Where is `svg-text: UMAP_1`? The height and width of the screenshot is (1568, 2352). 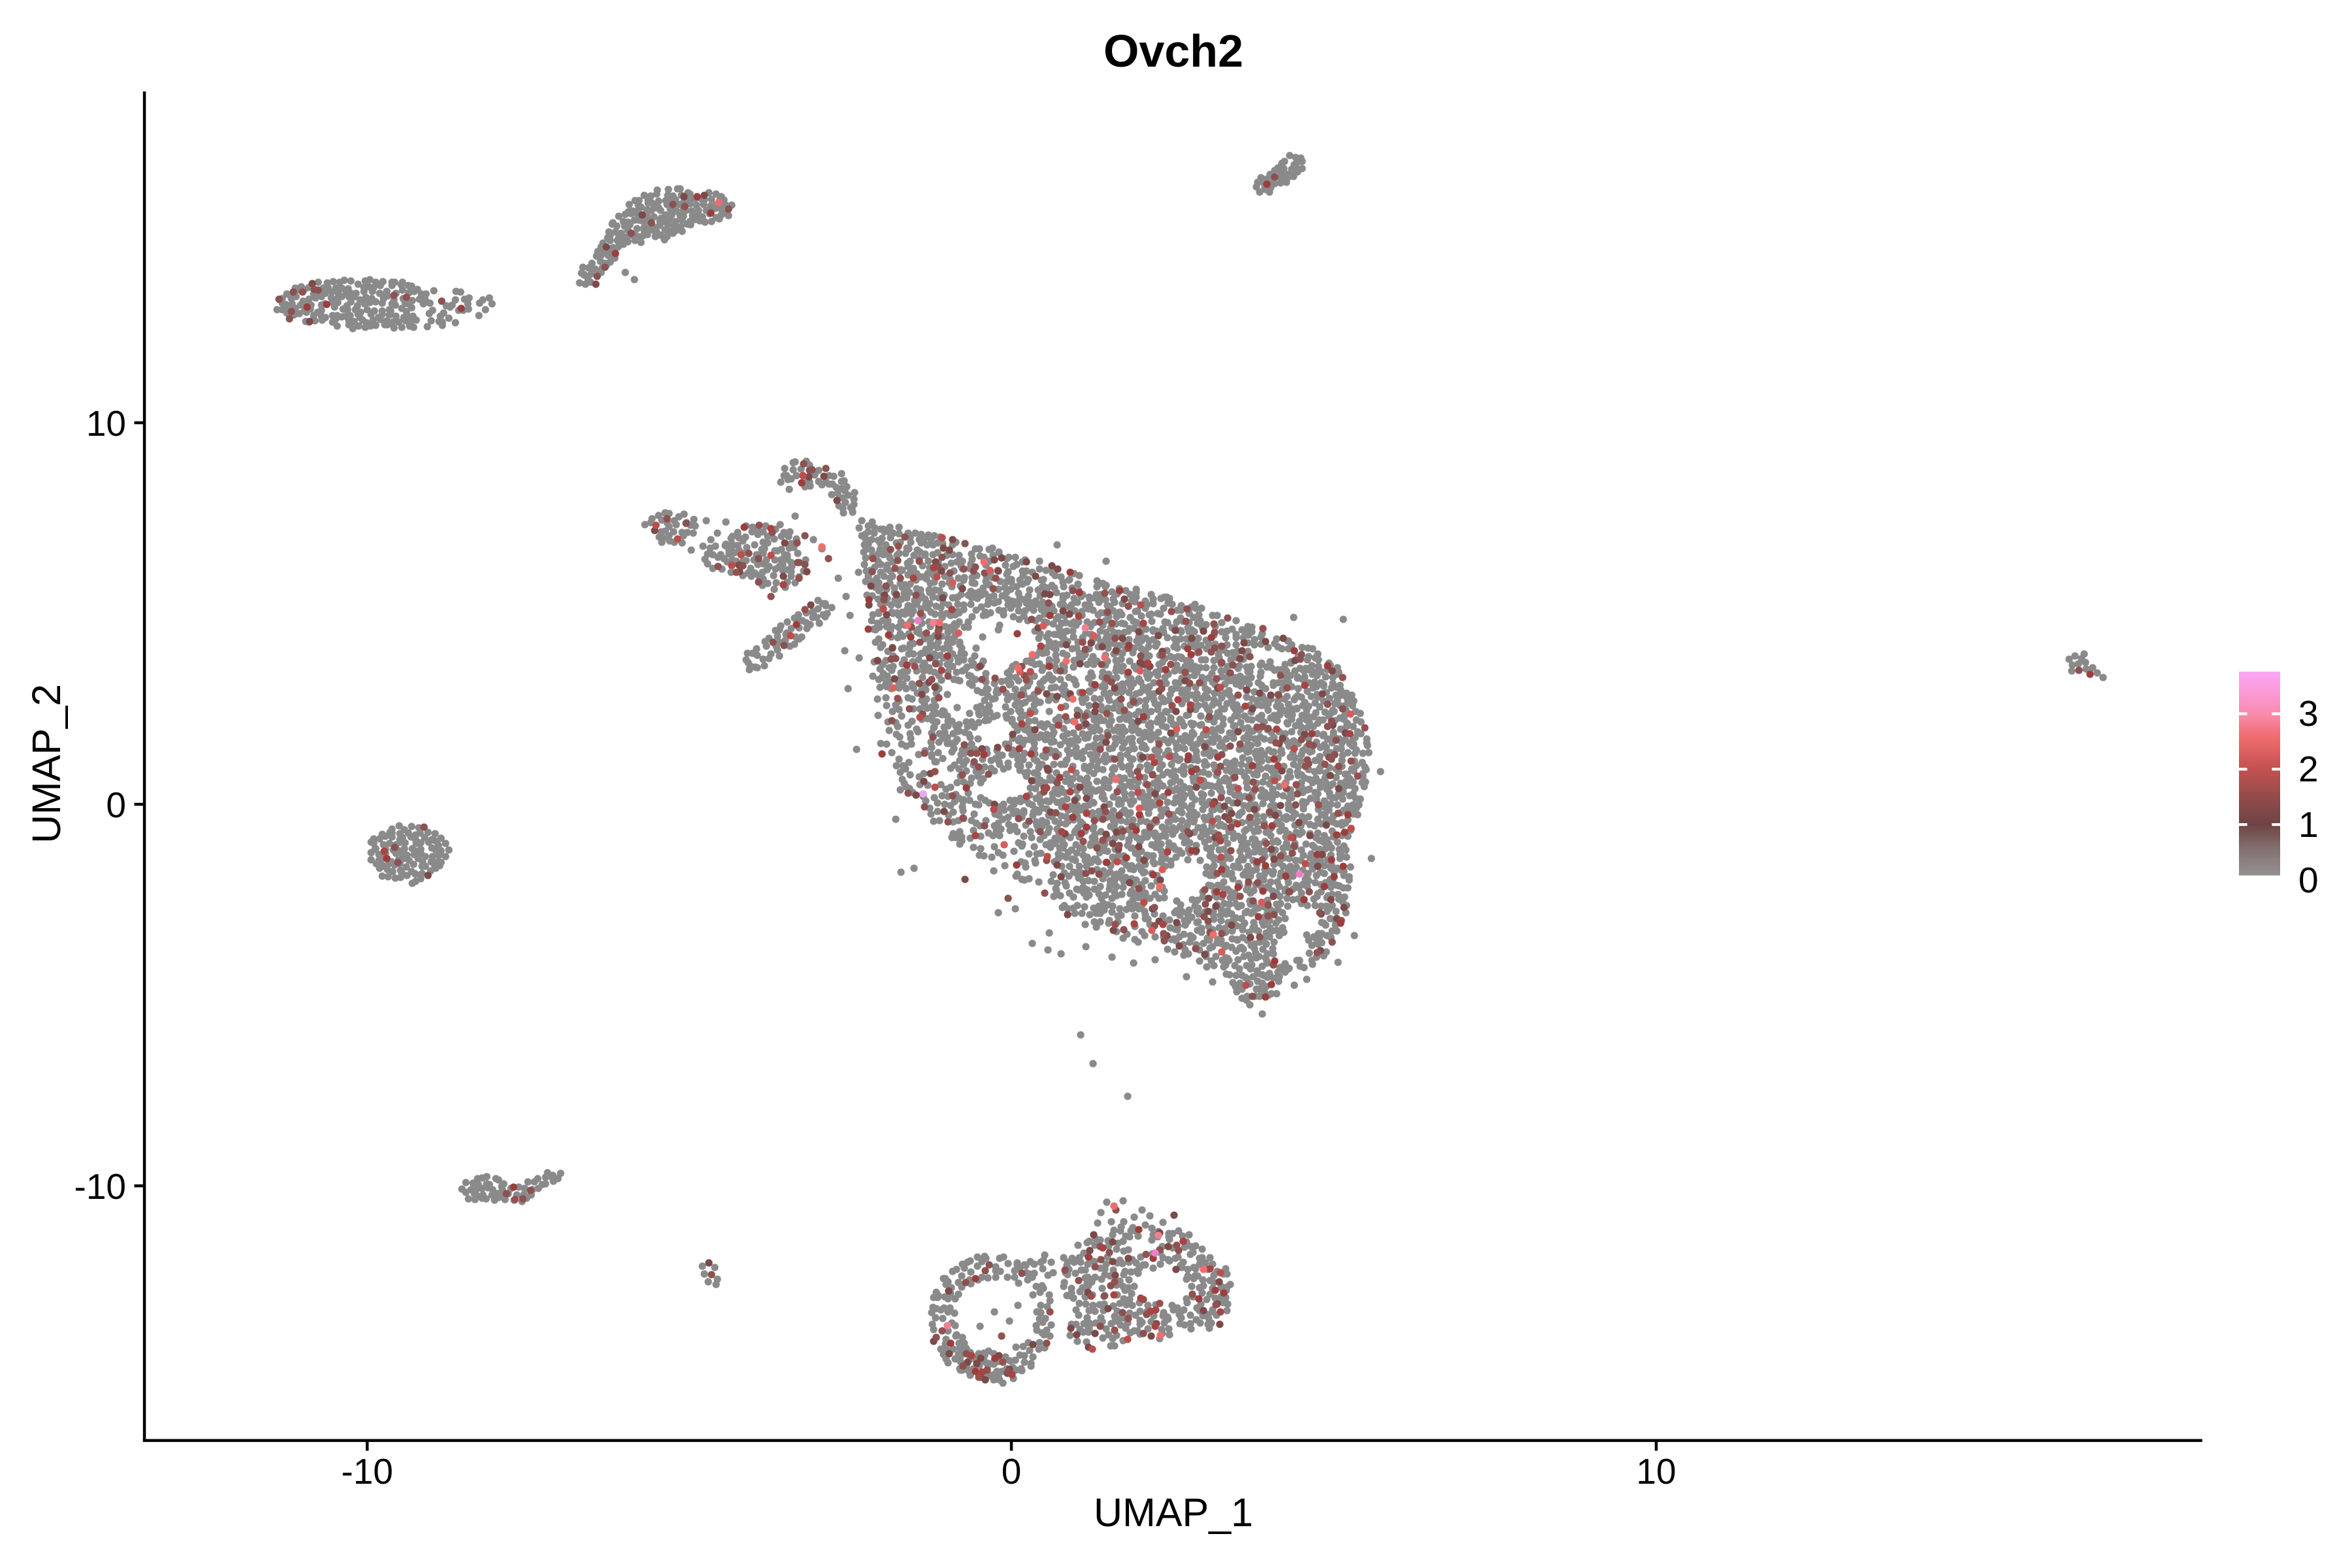 svg-text: UMAP_1 is located at coordinates (1173, 1512).